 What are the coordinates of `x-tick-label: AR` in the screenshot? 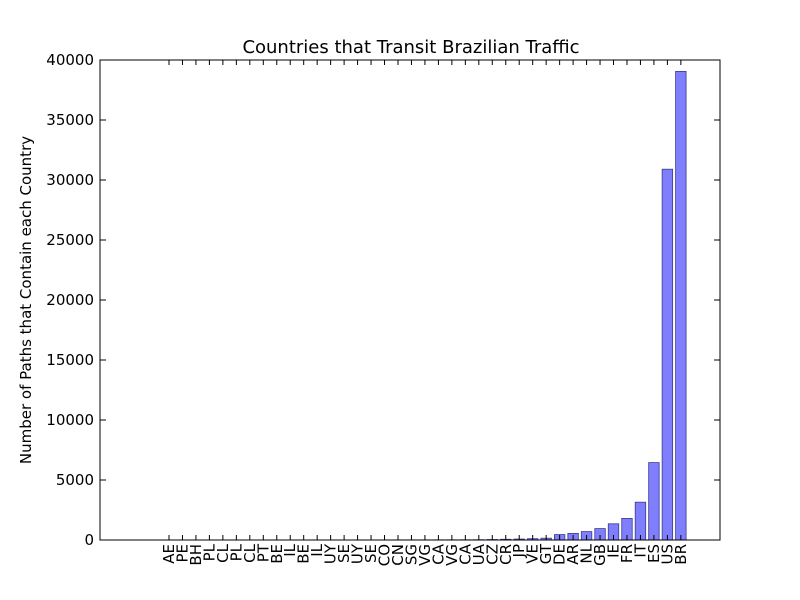 It's located at (573, 554).